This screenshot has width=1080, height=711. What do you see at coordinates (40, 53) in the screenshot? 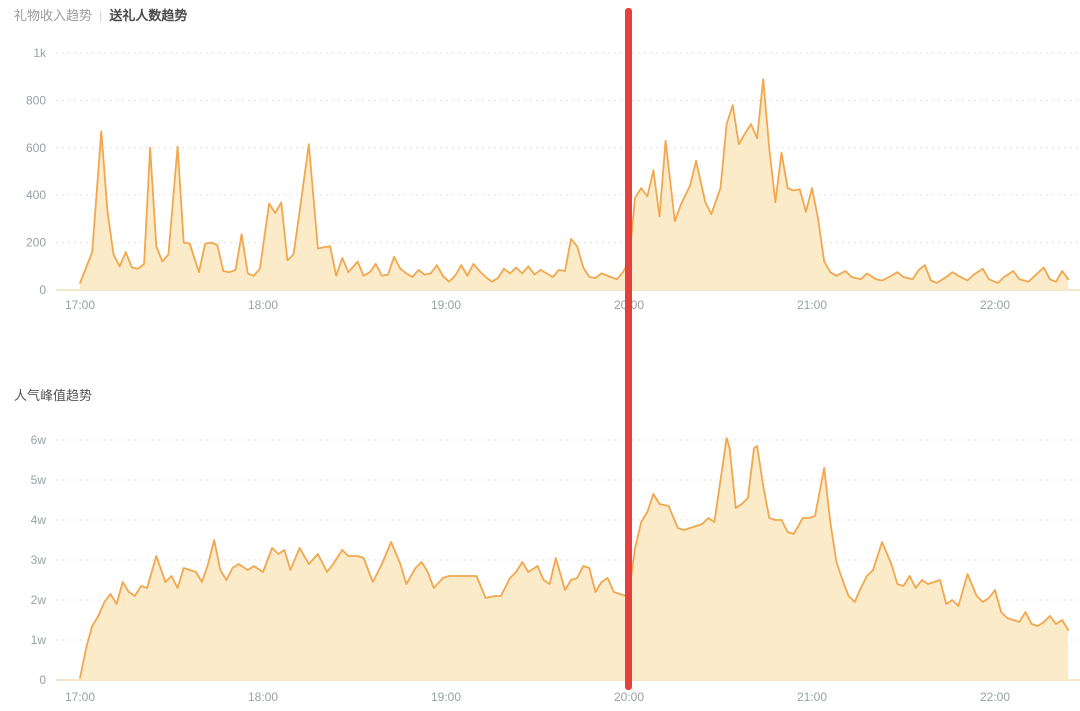
I see `chart1-ytick-1k: 1k` at bounding box center [40, 53].